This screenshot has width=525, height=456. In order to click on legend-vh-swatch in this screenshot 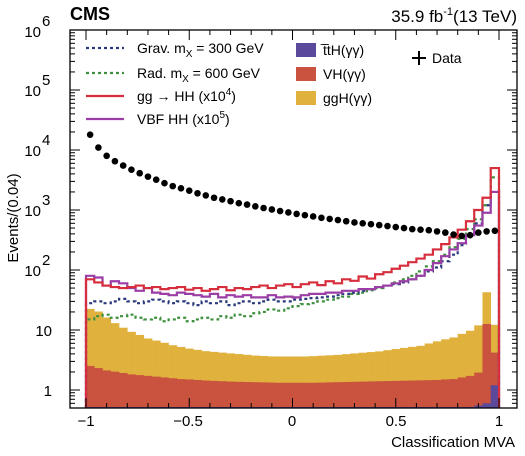, I will do `click(306, 74)`.